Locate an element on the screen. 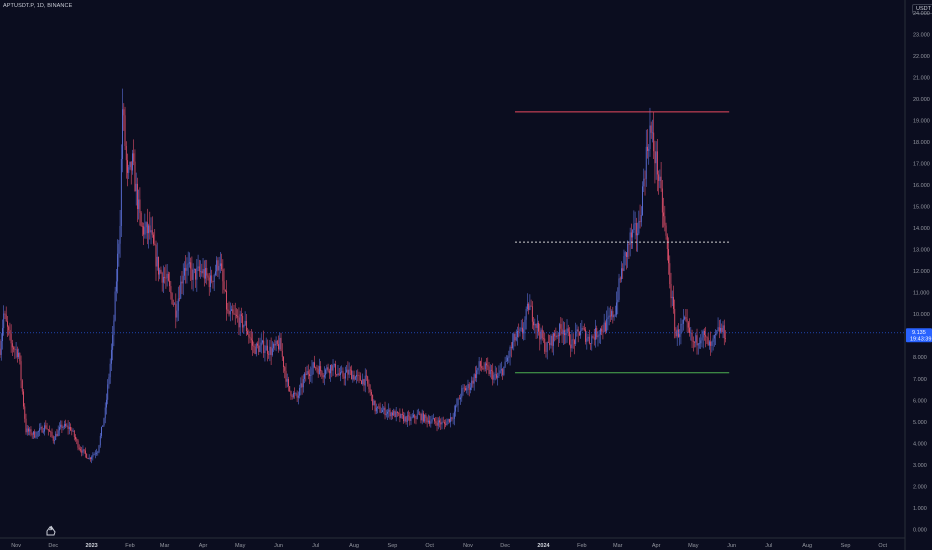 This screenshot has width=932, height=550. currency-badge: USDT is located at coordinates (922, 9).